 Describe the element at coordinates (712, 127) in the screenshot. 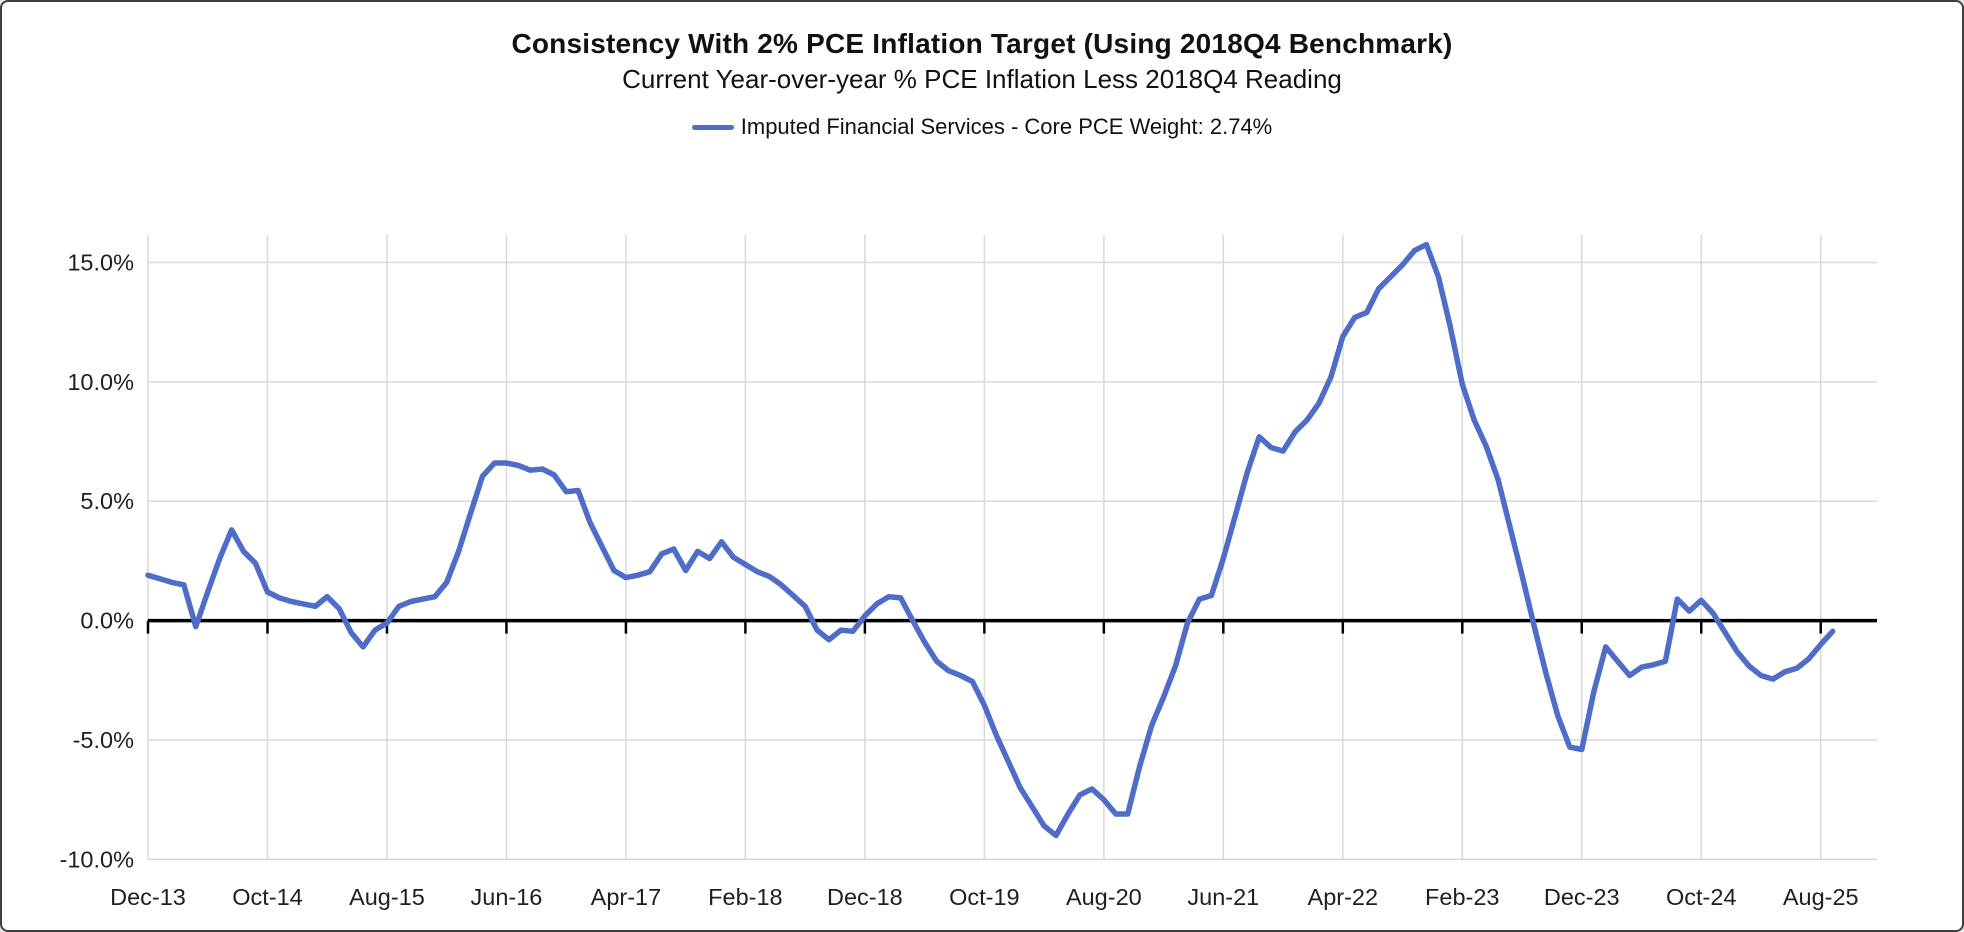

I see `legend-line-swatch` at that location.